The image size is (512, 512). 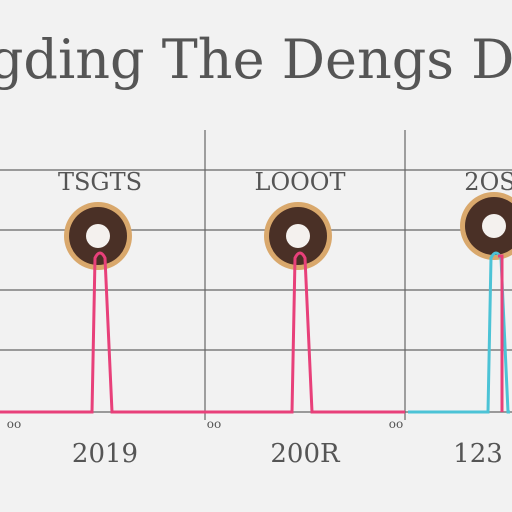 What do you see at coordinates (478, 454) in the screenshot?
I see `panel-footer: 123` at bounding box center [478, 454].